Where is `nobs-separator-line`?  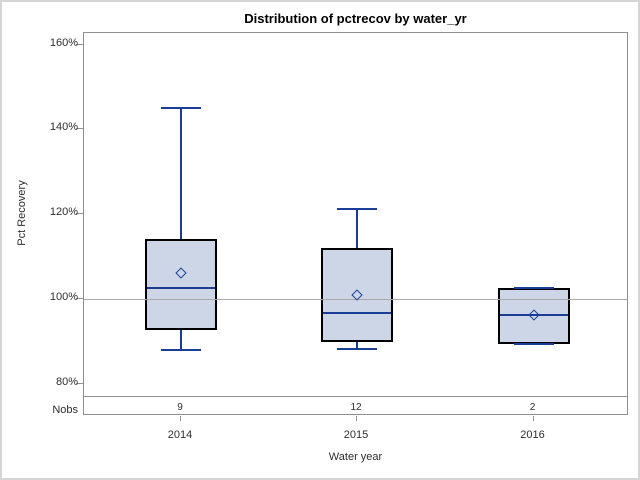
nobs-separator-line is located at coordinates (355, 396).